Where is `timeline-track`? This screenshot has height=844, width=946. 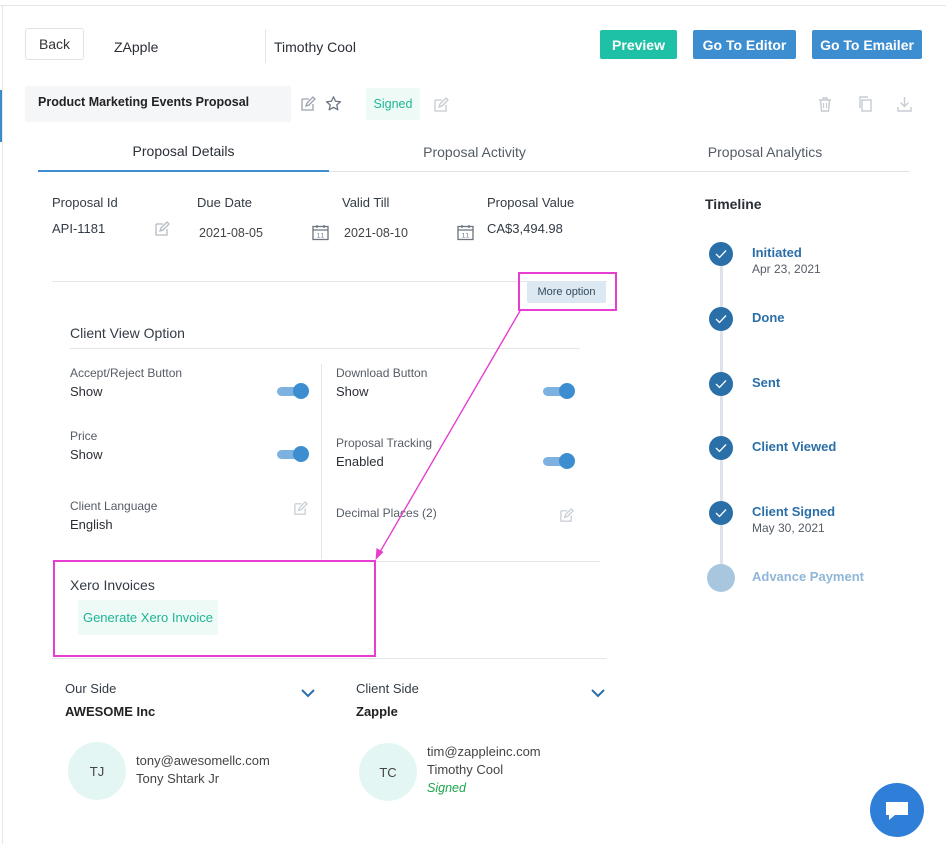
timeline-track is located at coordinates (721, 415).